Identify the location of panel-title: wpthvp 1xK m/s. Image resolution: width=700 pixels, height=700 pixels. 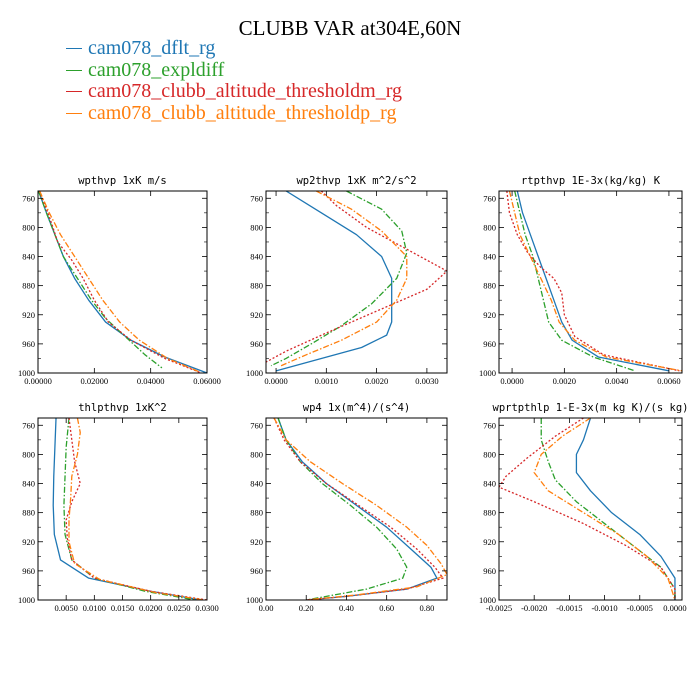
(122, 181).